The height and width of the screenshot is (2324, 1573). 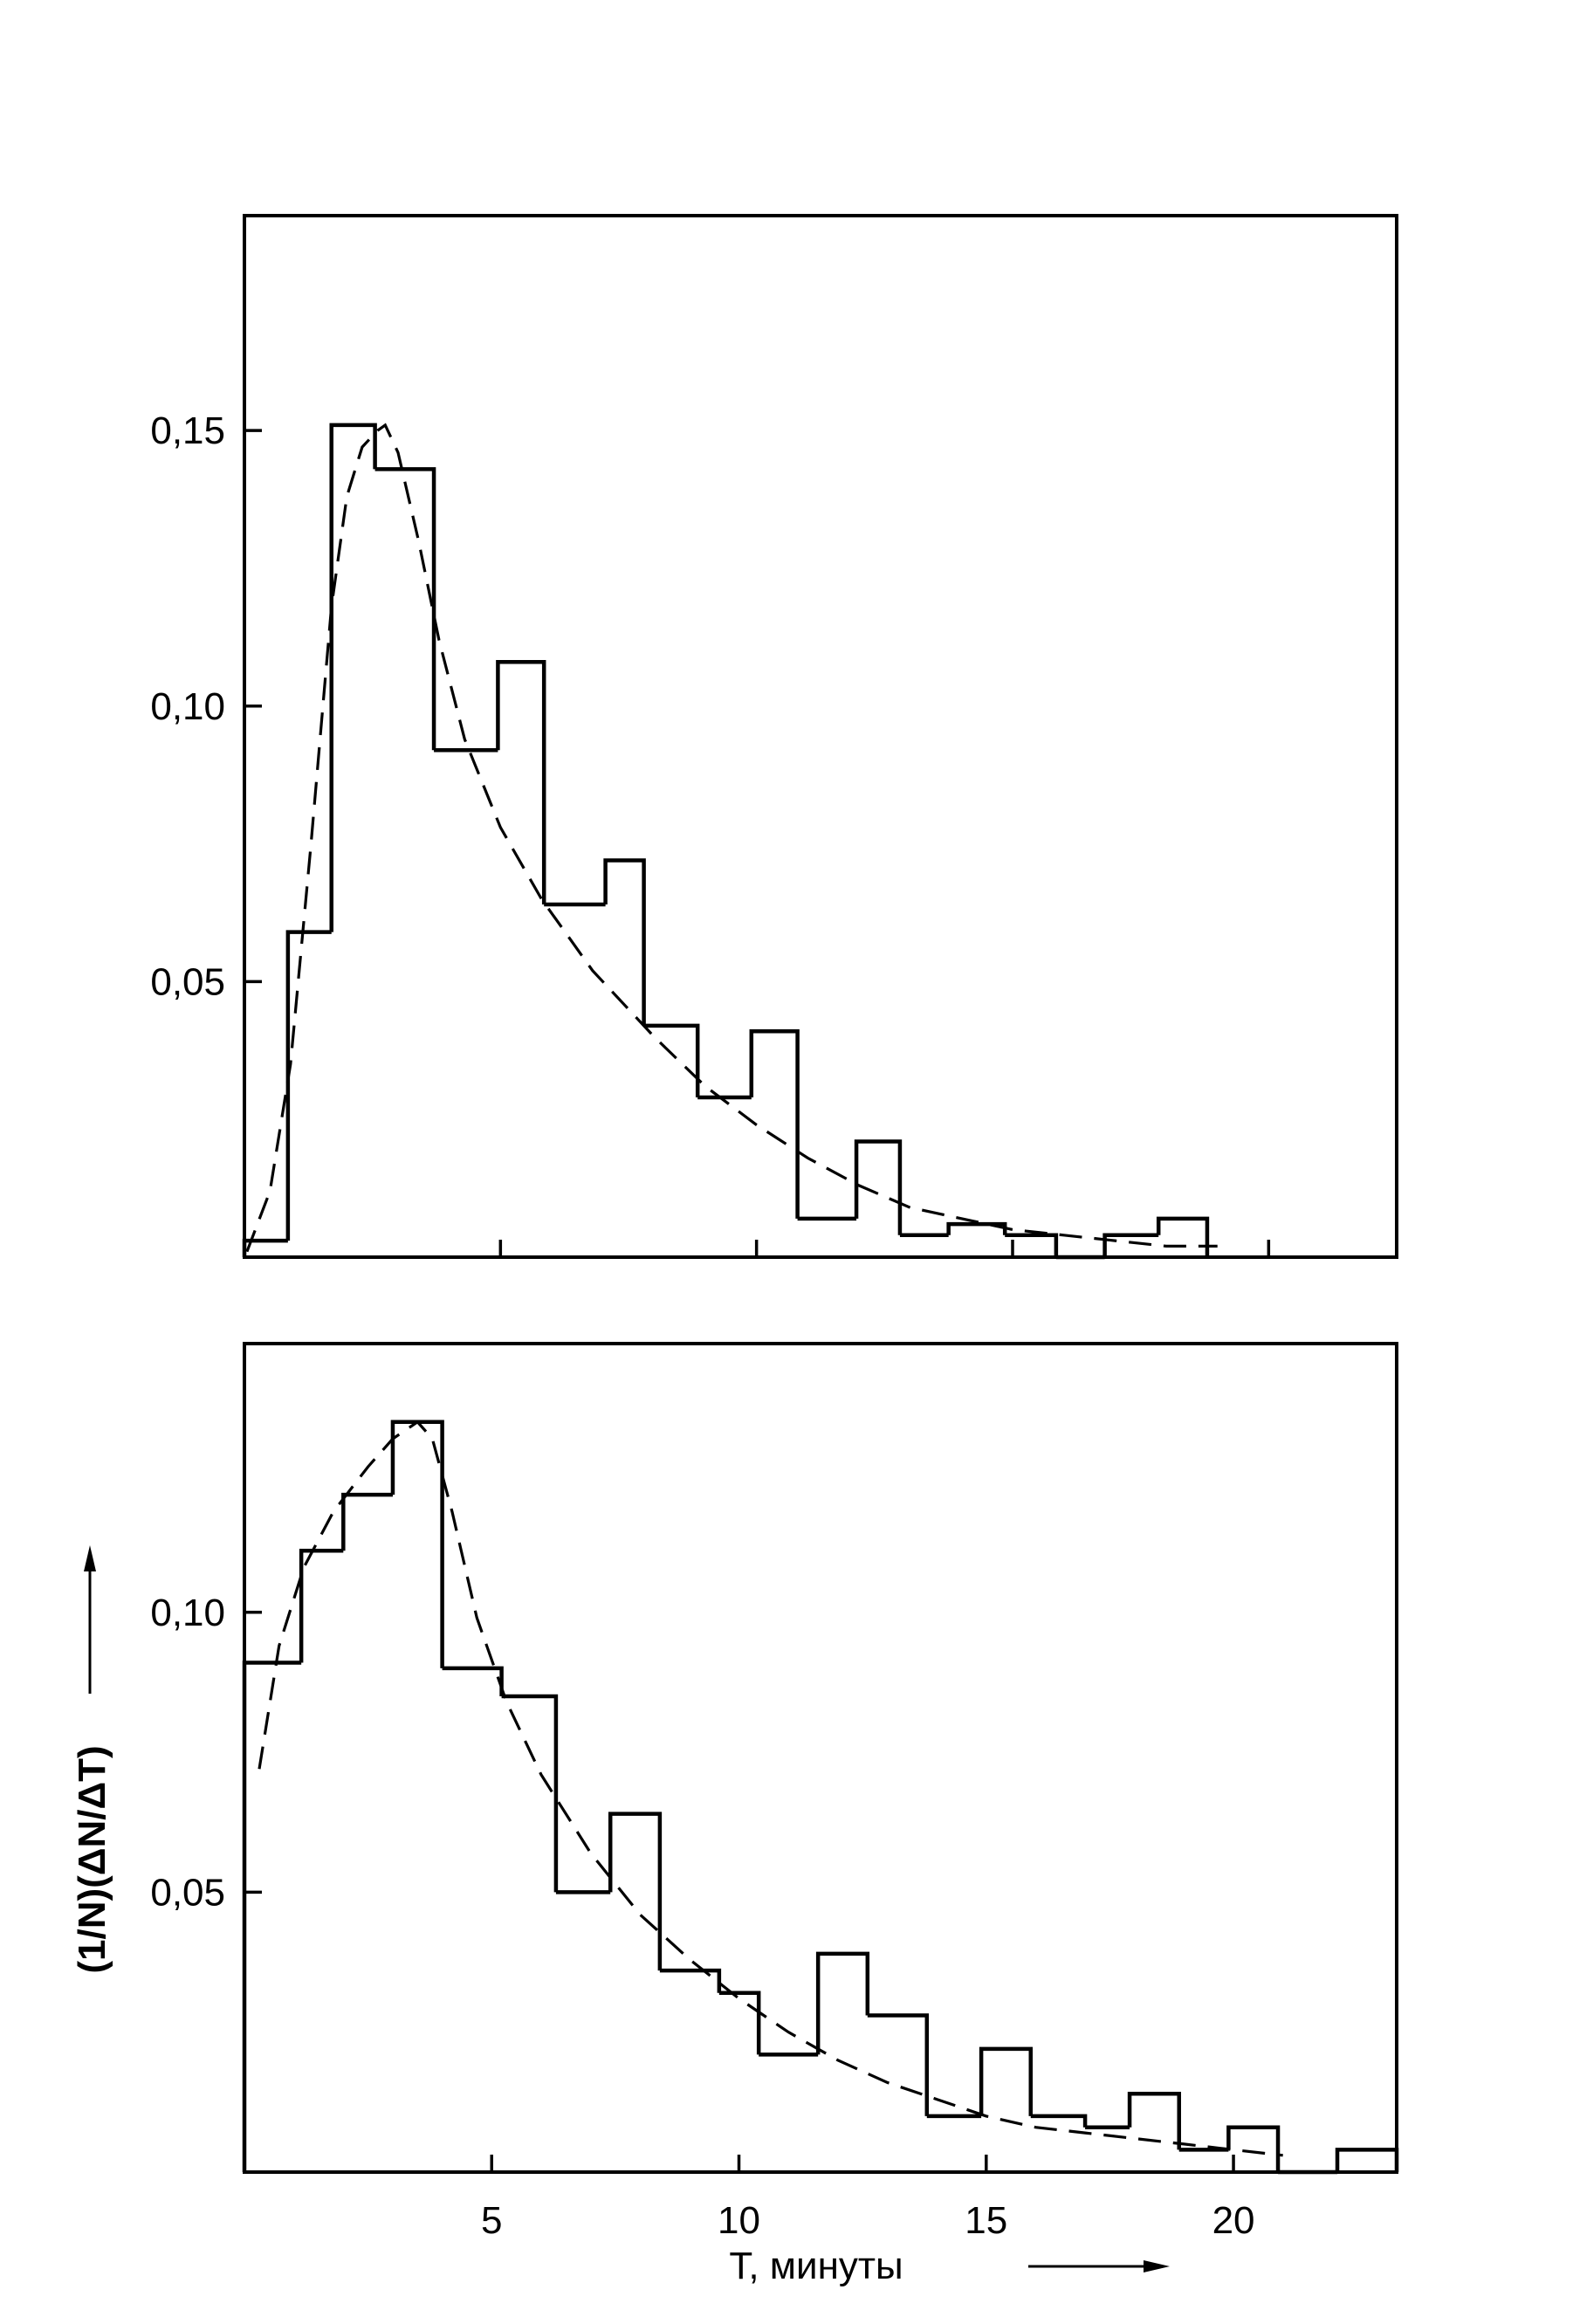 What do you see at coordinates (986, 2220) in the screenshot?
I see `x-tick-label: 15` at bounding box center [986, 2220].